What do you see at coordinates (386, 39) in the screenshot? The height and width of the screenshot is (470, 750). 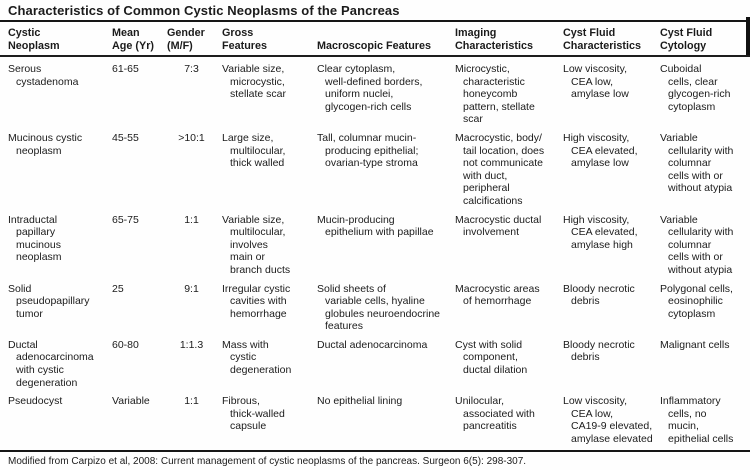 I see `column-header-macroscopic-features: Macroscopic Features` at bounding box center [386, 39].